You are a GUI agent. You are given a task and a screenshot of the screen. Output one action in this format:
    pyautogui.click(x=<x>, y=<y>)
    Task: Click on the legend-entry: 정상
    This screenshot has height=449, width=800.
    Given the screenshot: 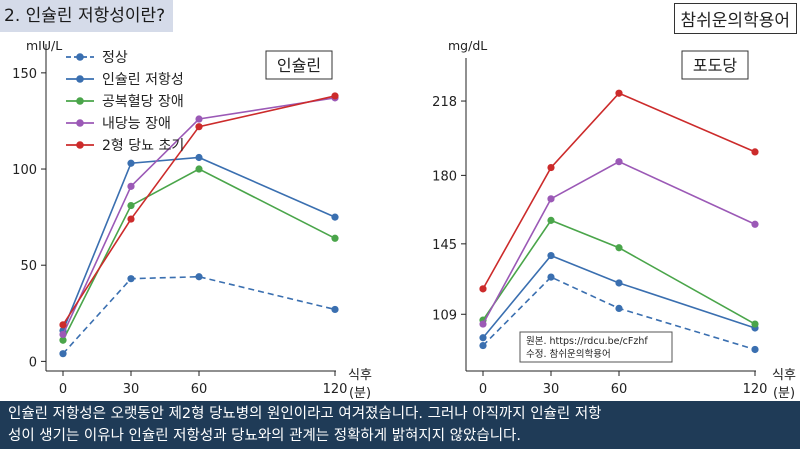 What is the action you would take?
    pyautogui.click(x=115, y=58)
    